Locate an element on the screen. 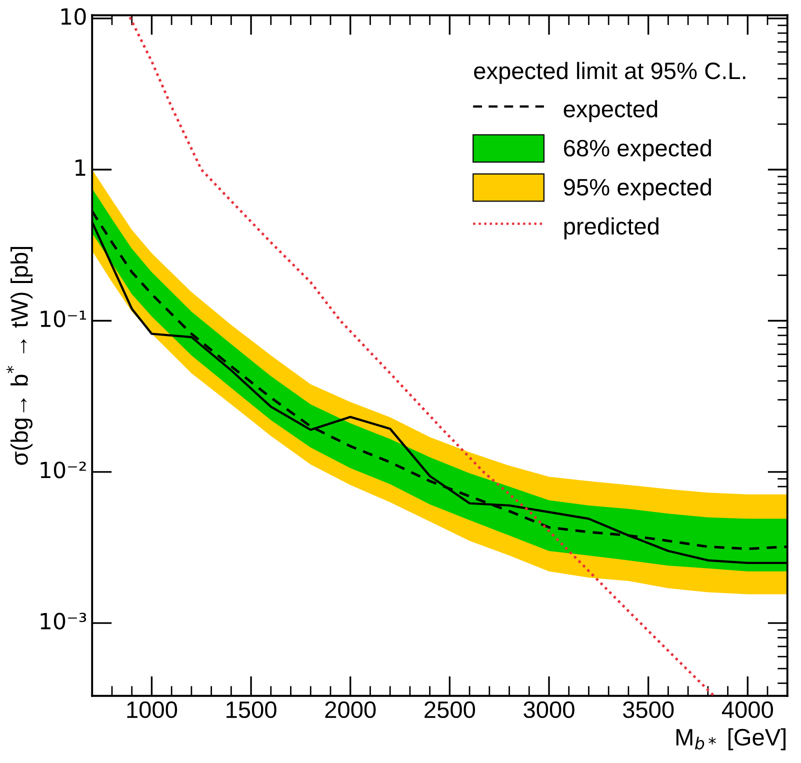 This screenshot has width=801, height=763. y-tick-label: 10⁻² is located at coordinates (63, 470).